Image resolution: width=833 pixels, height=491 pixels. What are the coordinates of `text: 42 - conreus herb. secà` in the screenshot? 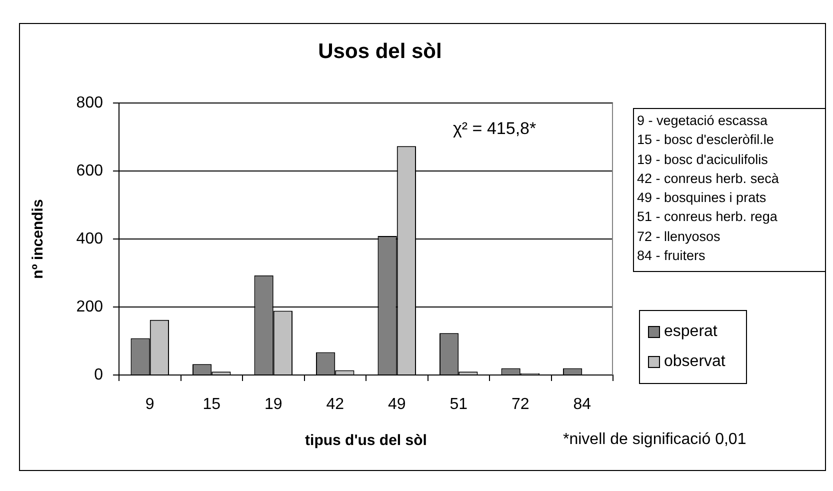 It's located at (708, 179).